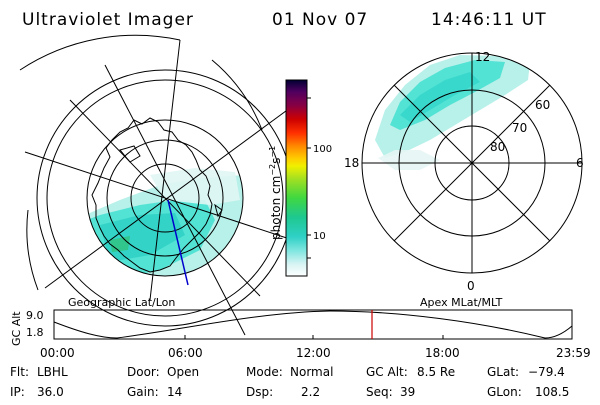  Describe the element at coordinates (546, 372) in the screenshot. I see `glat-value: −79.4` at that location.